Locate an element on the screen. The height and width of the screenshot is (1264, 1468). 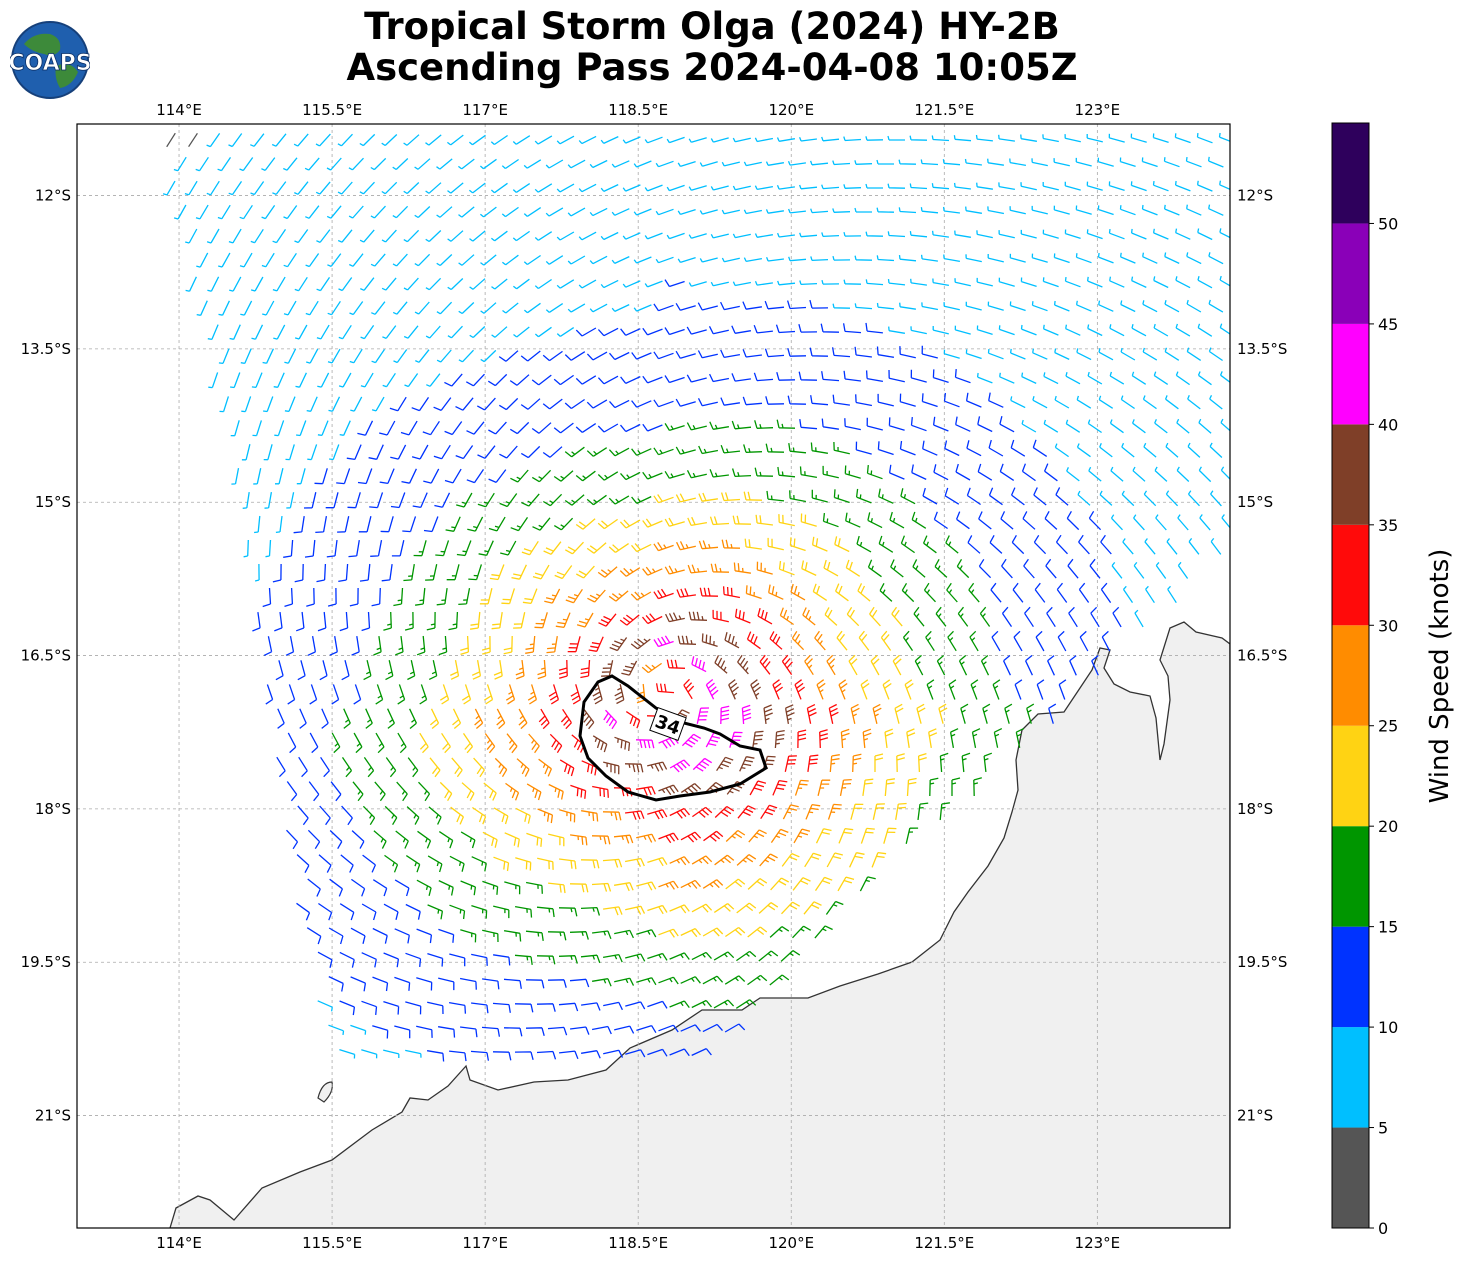
lat-tick-left-5: 19.5°S is located at coordinates (46, 962).